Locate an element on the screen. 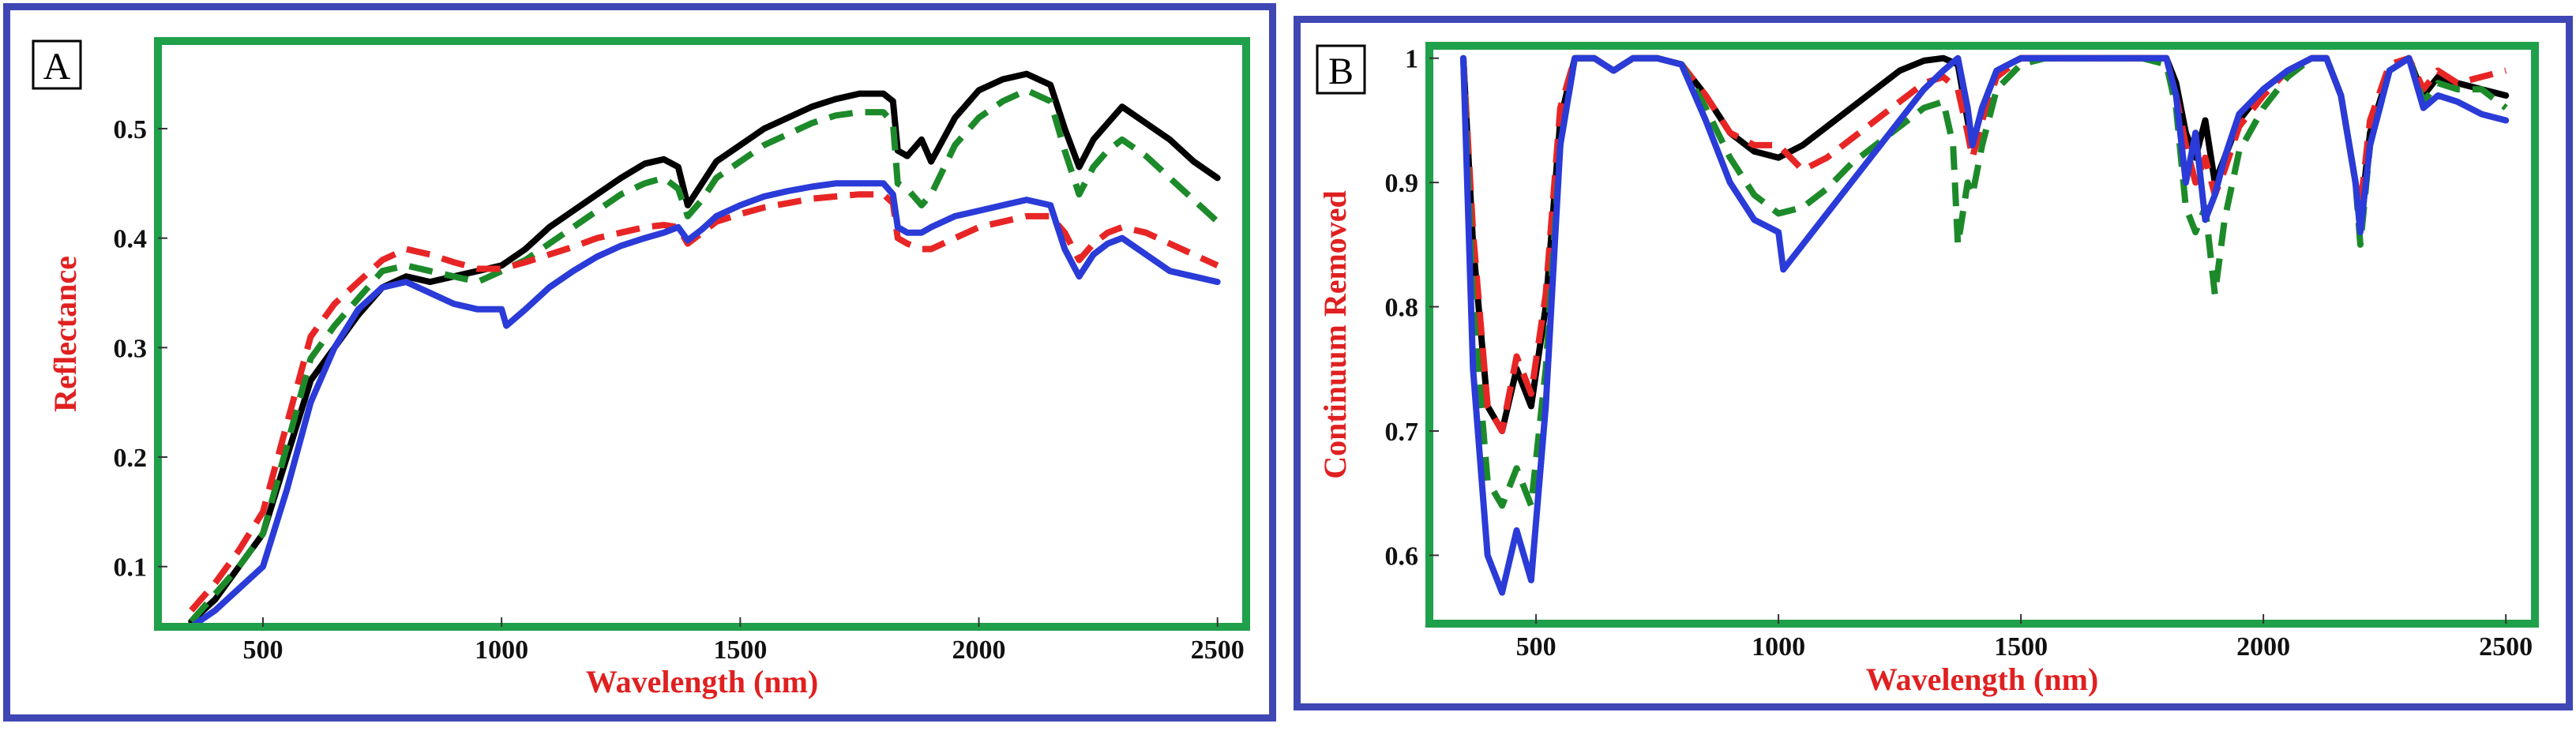 The height and width of the screenshot is (731, 2576). panel-b-xtick-label-1000: 1000 is located at coordinates (1778, 647).